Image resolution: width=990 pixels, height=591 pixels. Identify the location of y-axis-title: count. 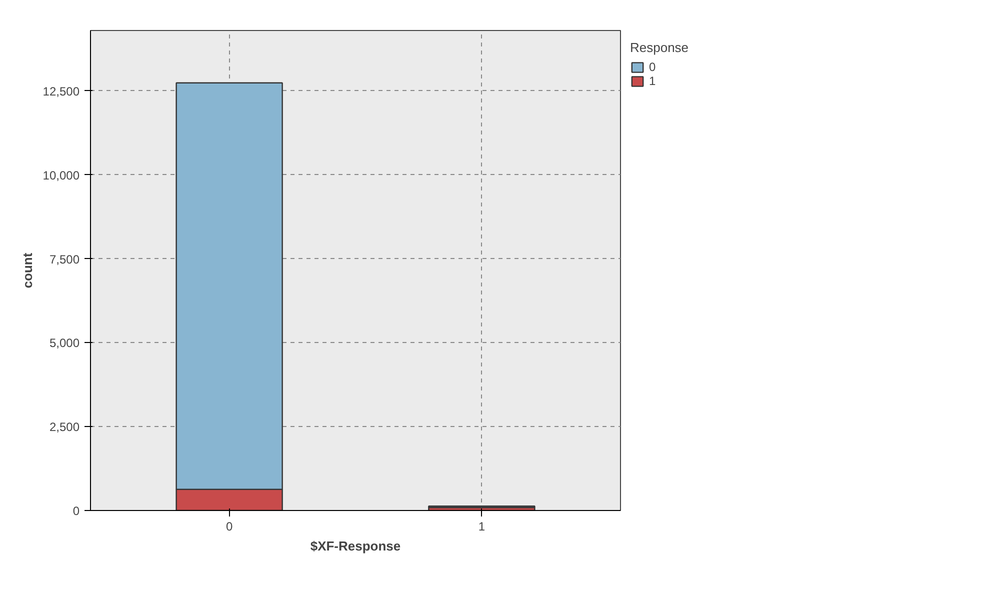
(27, 270).